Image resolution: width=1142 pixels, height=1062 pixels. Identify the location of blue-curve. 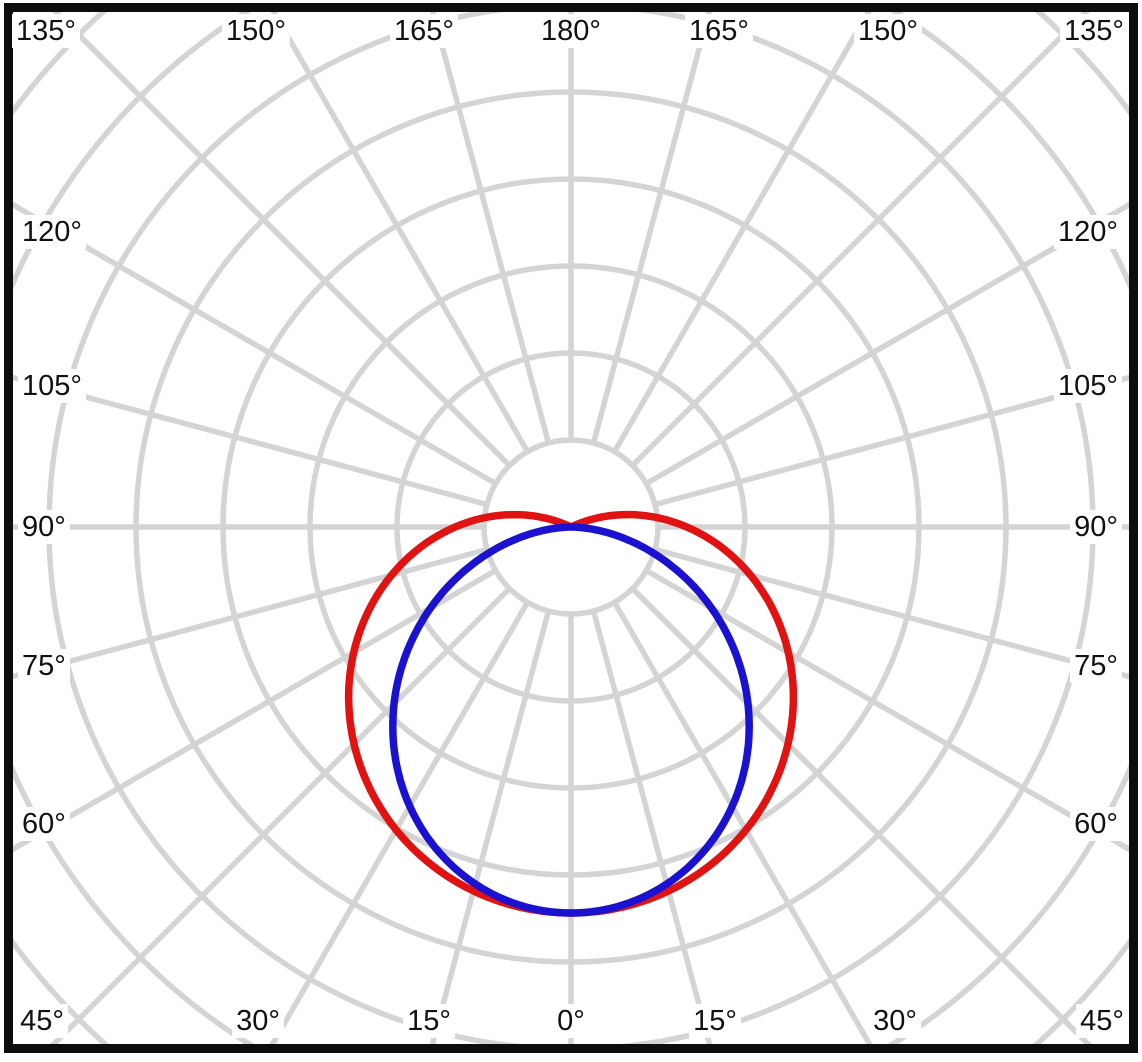
(571, 720).